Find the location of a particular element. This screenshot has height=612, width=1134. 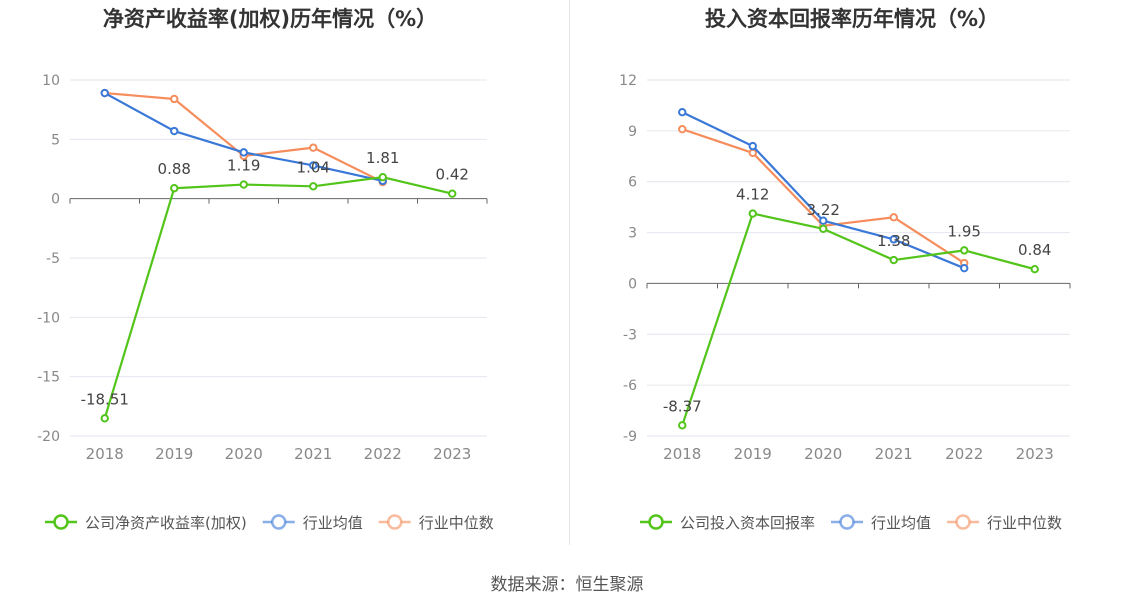

data-label: 0.42 is located at coordinates (452, 175).